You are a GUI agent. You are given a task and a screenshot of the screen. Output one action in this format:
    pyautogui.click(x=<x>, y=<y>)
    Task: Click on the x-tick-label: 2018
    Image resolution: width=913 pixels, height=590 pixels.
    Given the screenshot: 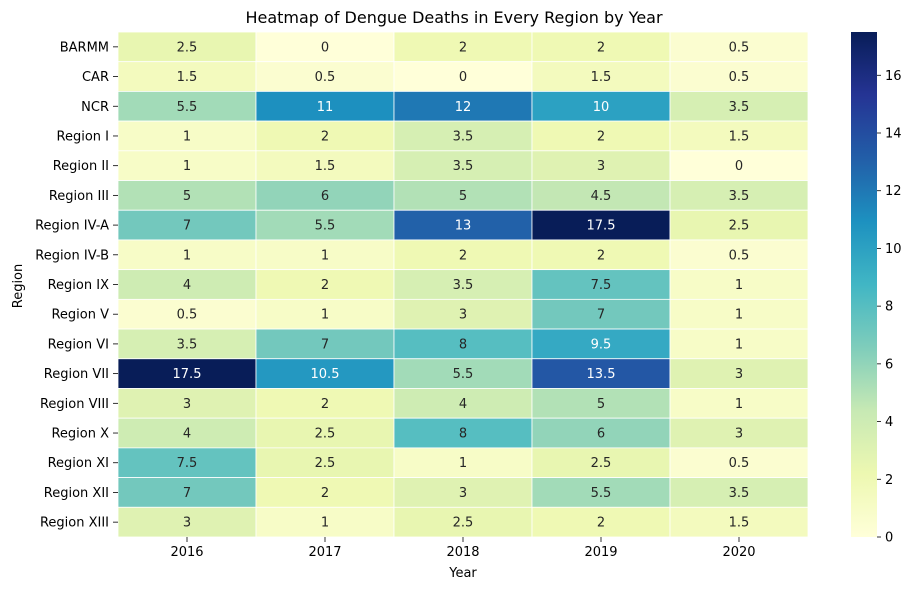 What is the action you would take?
    pyautogui.click(x=462, y=552)
    